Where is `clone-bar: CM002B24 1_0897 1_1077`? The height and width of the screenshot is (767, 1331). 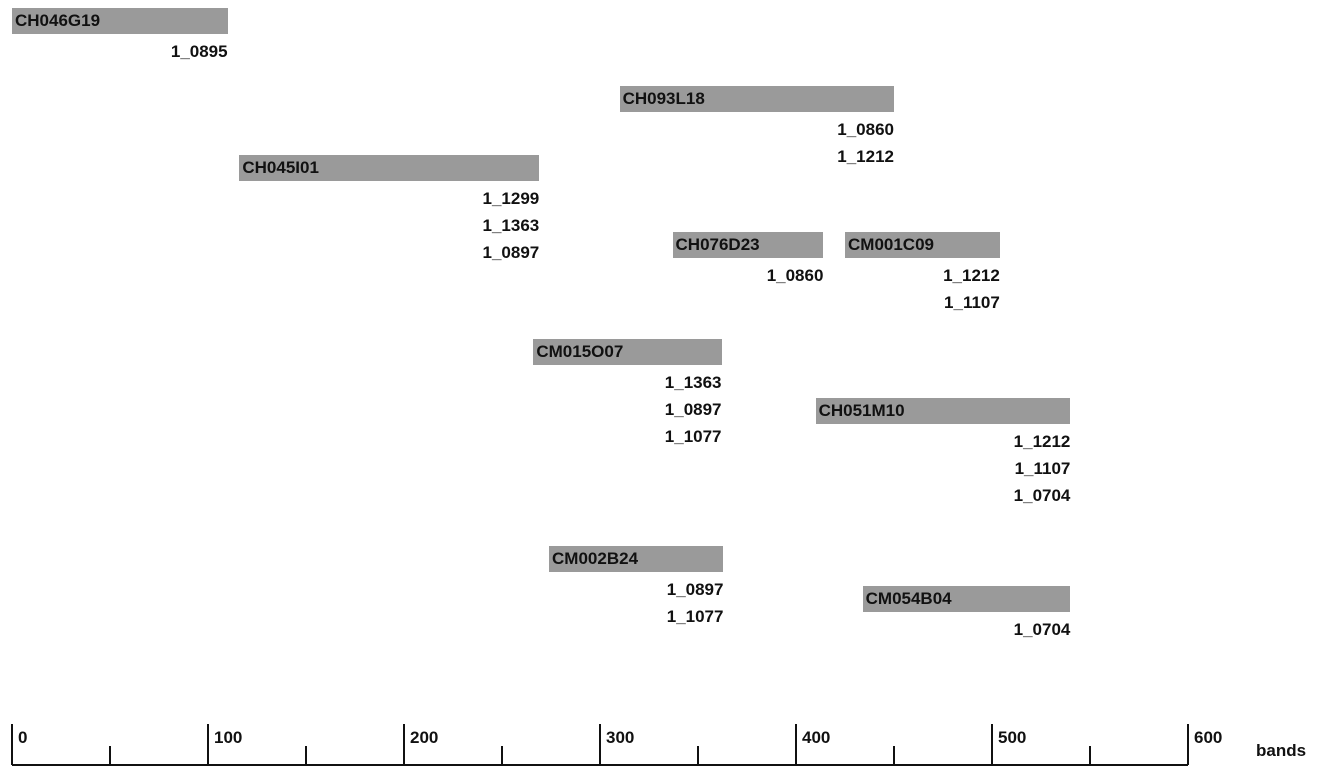 clone-bar: CM002B24 1_0897 1_1077 is located at coordinates (636, 586).